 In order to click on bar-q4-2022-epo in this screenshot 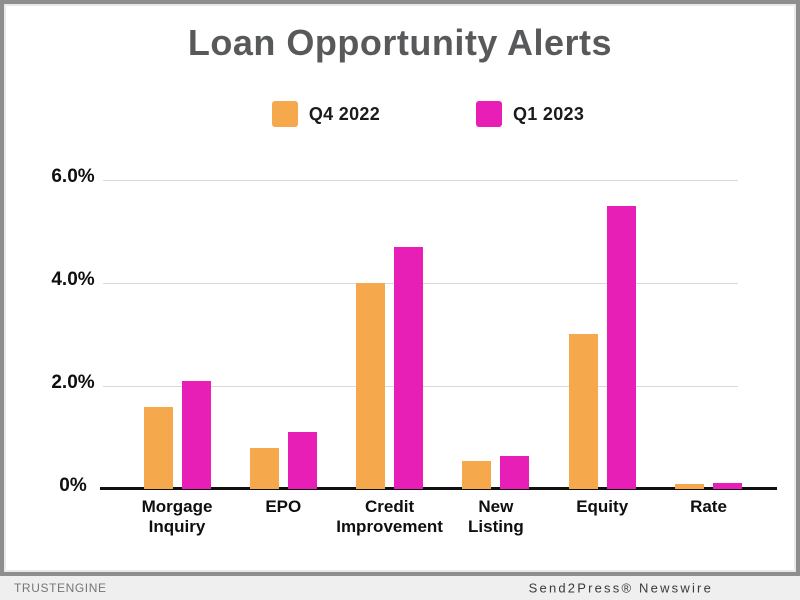, I will do `click(264, 468)`.